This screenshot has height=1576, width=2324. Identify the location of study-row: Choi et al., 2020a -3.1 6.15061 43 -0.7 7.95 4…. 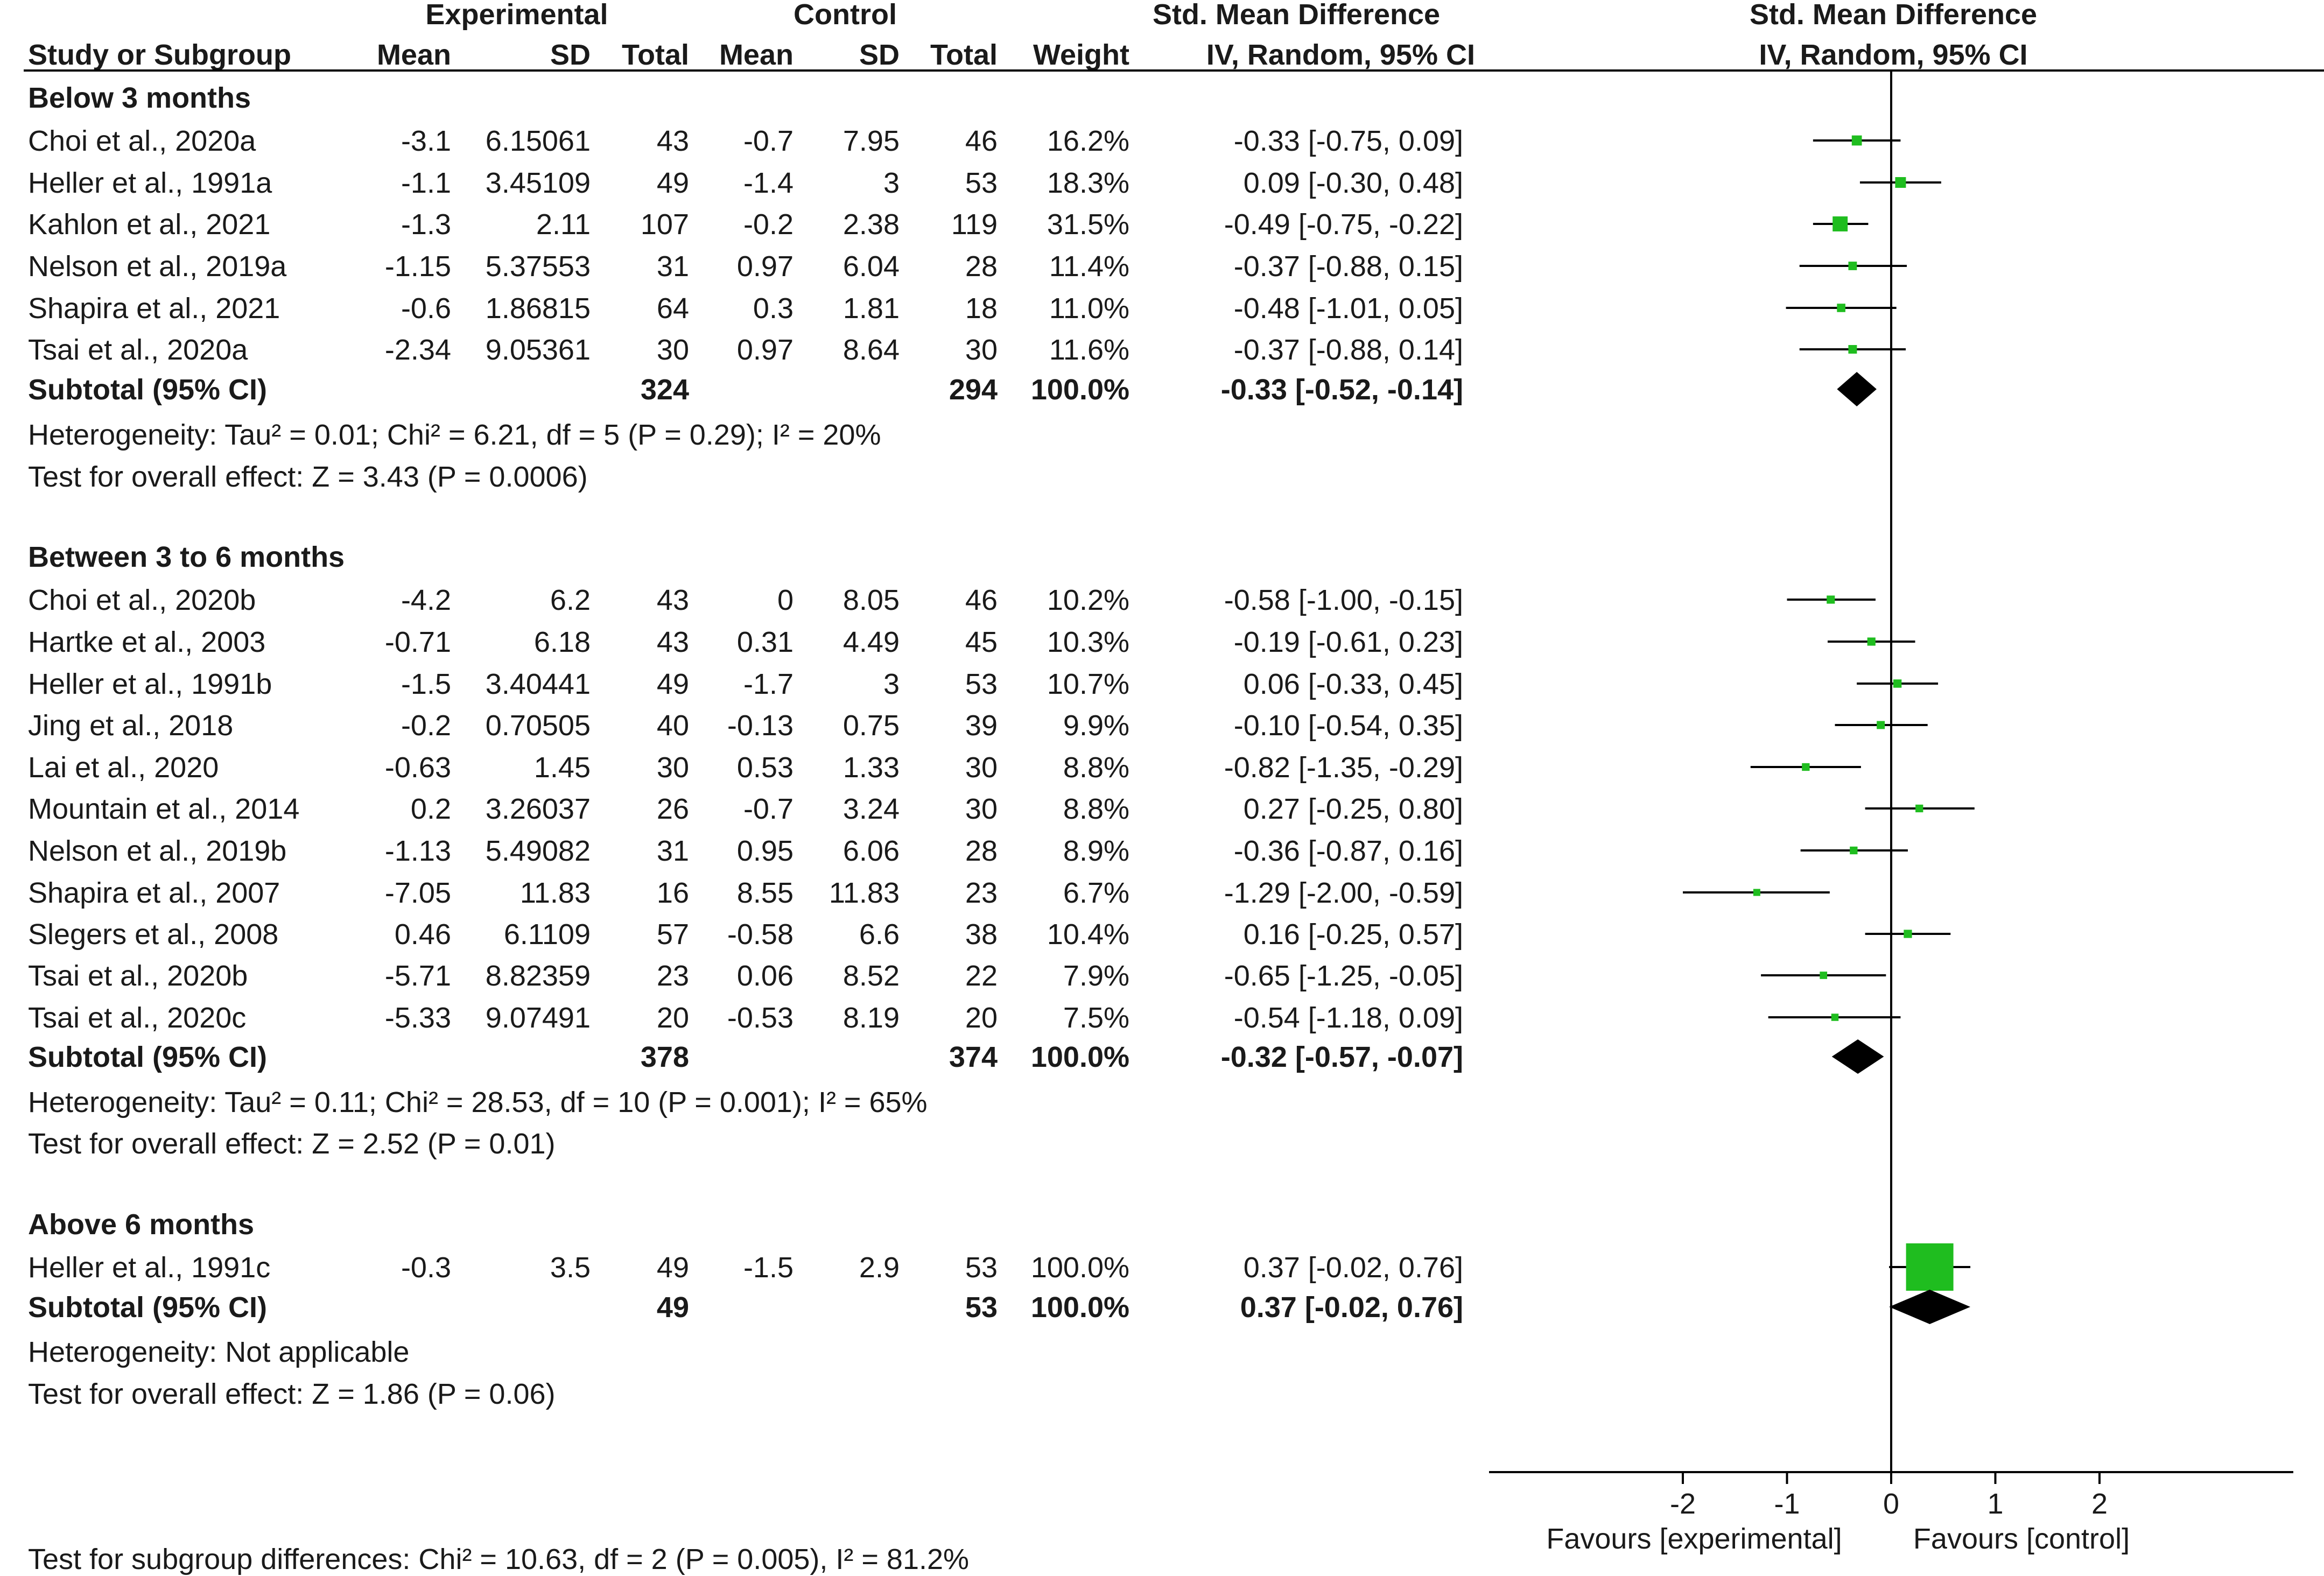
(745, 141).